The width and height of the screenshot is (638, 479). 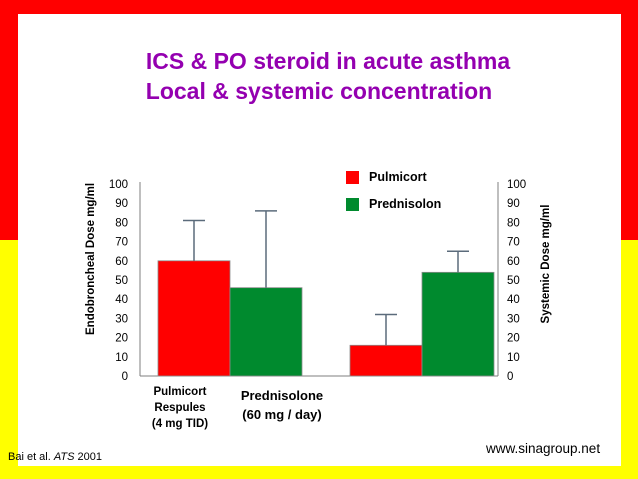 I want to click on y-tick-label-right: 100, so click(x=516, y=185).